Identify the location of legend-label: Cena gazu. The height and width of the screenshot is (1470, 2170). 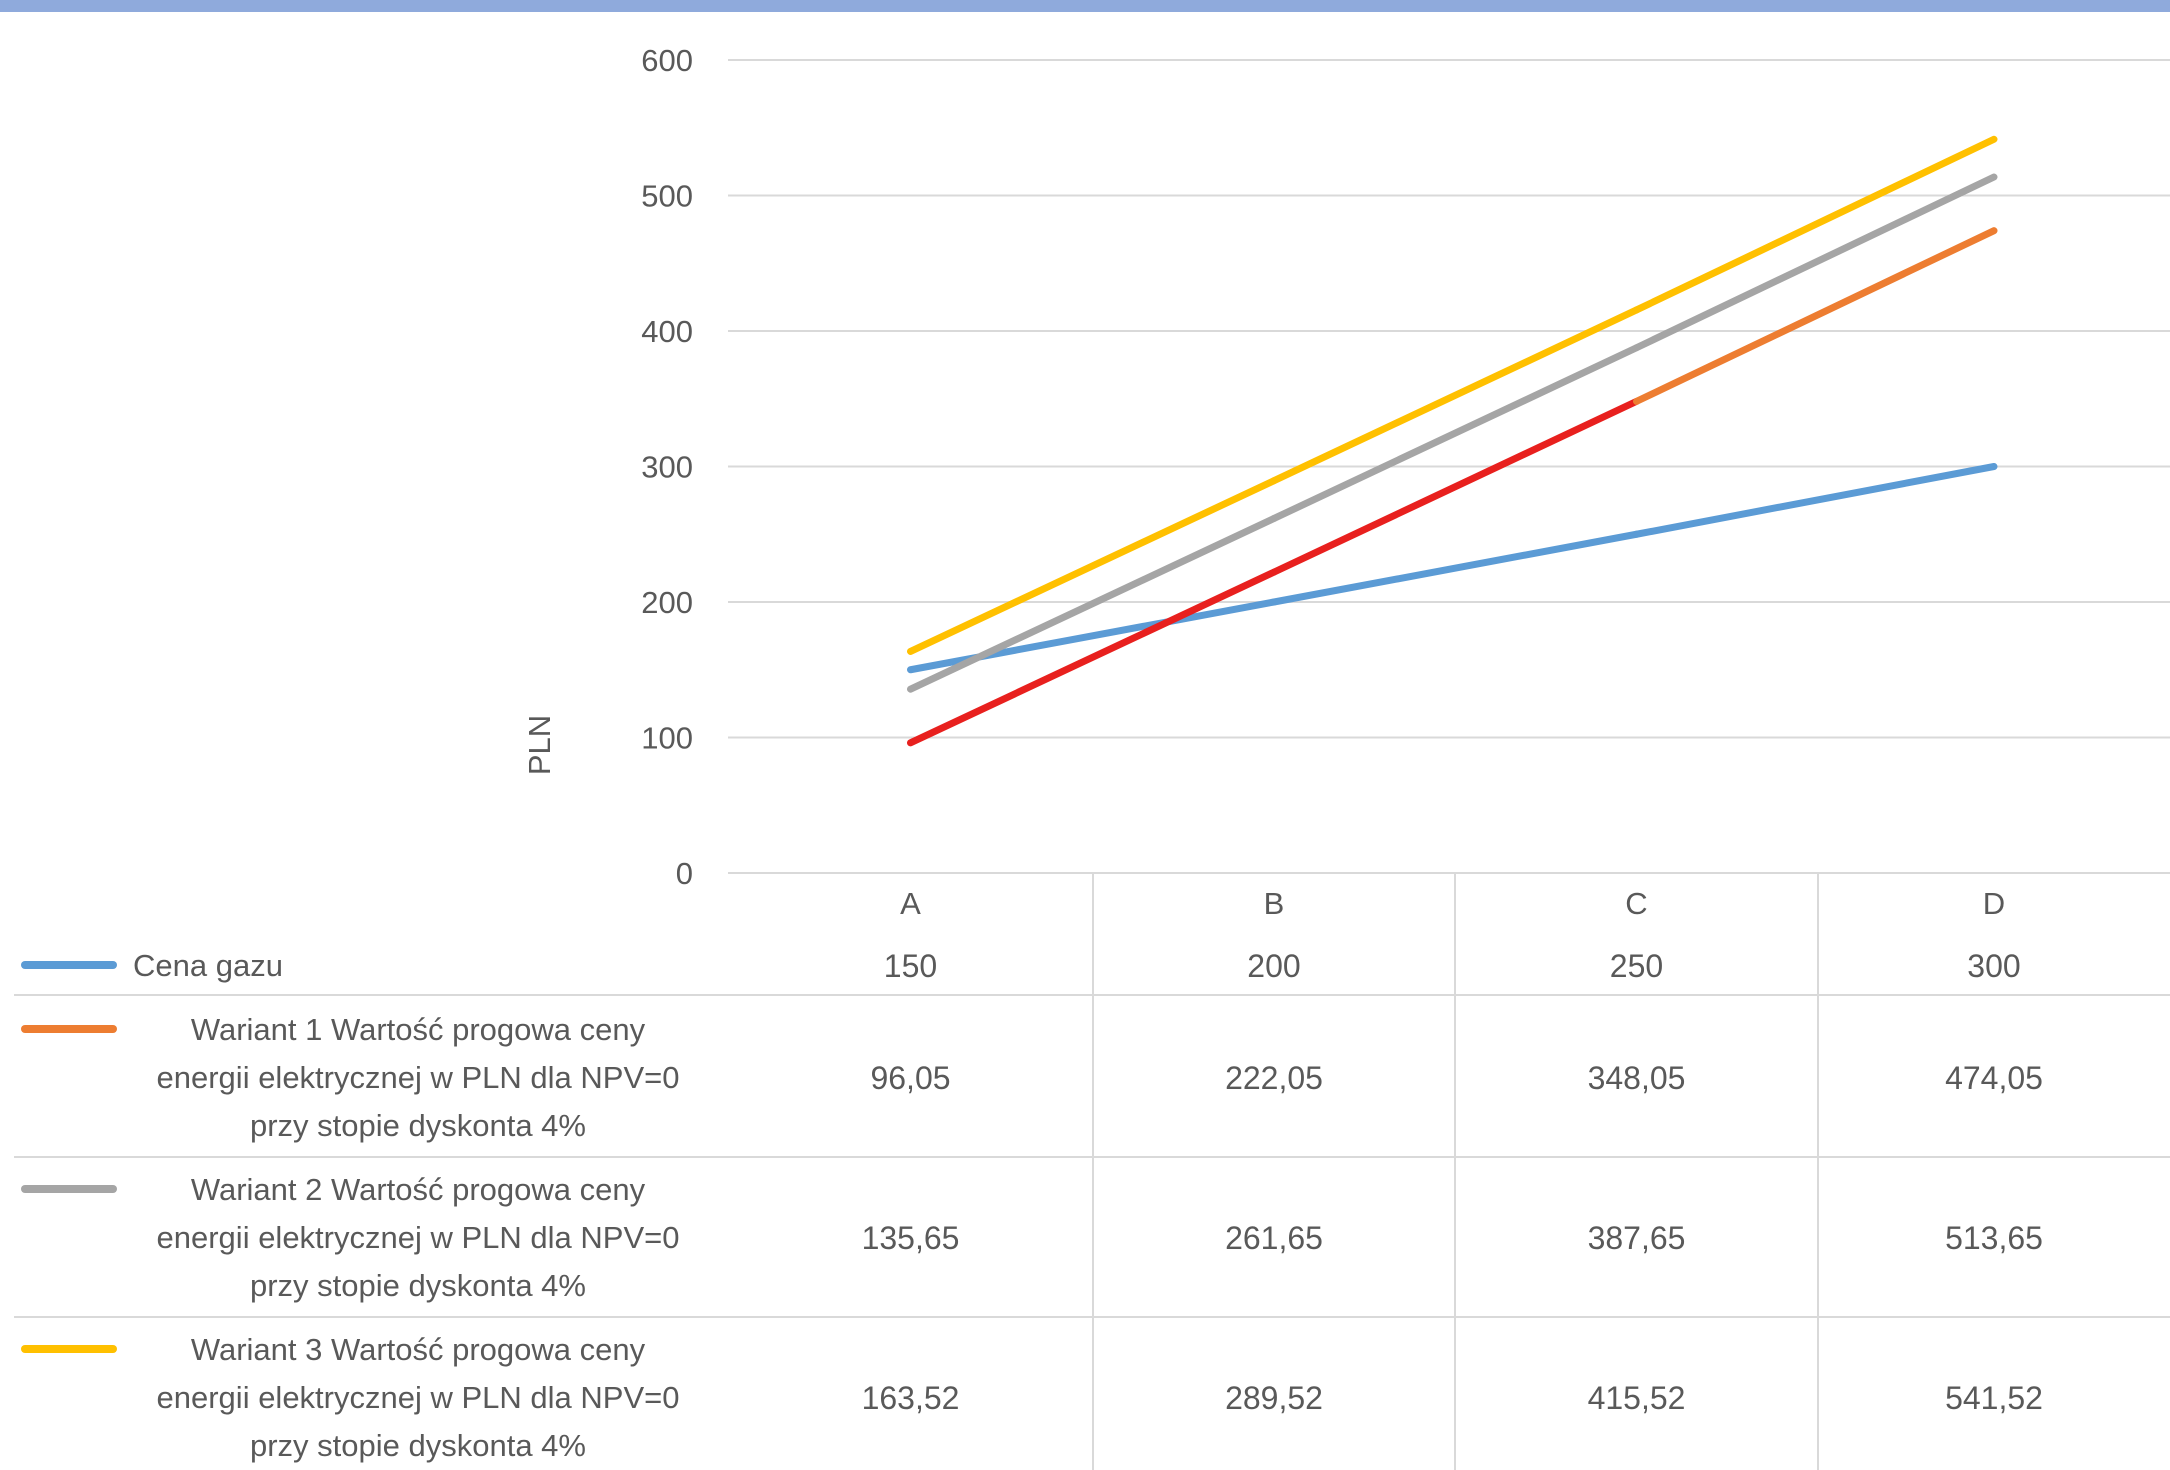
(208, 965).